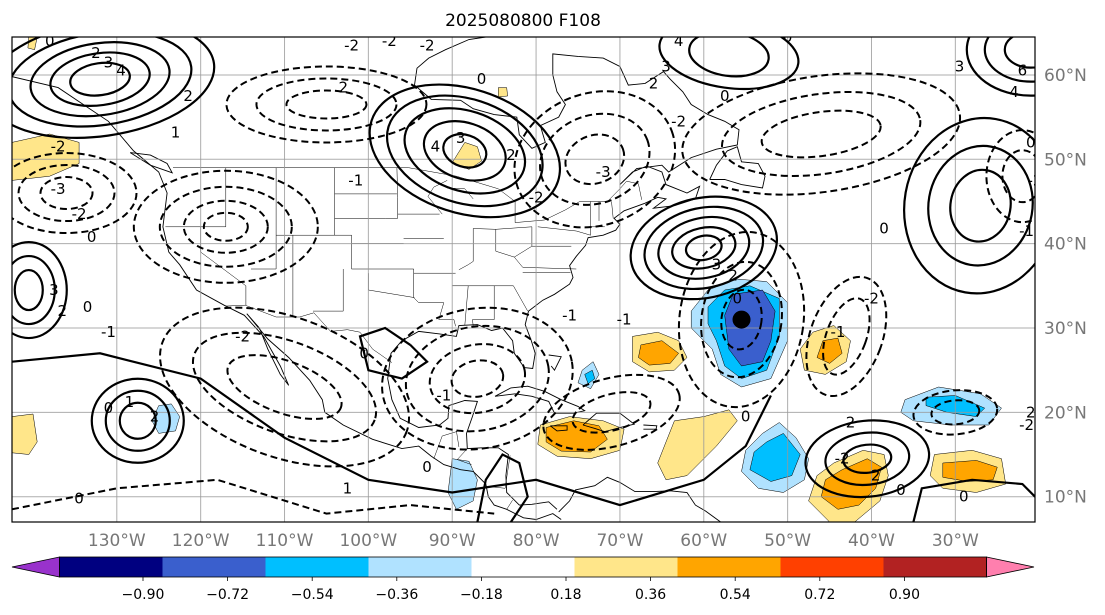 This screenshot has width=1105, height=615. Describe the element at coordinates (697, 445) in the screenshot. I see `pos-shade-midatlantic` at that location.